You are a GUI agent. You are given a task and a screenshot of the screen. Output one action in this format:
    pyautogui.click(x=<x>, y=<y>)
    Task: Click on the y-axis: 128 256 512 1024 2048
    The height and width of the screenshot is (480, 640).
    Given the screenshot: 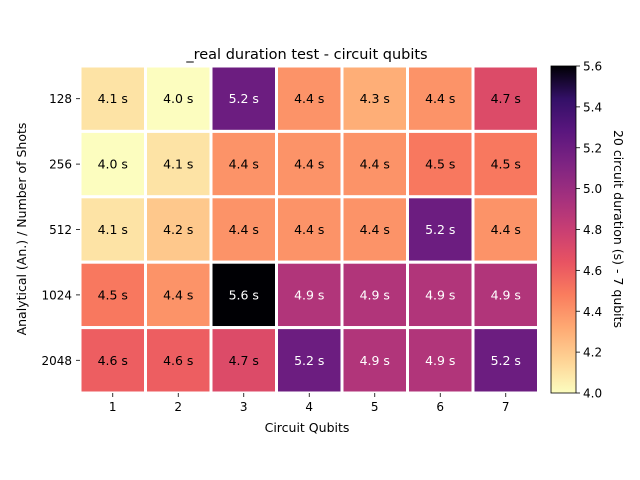 What is the action you would take?
    pyautogui.click(x=60, y=230)
    